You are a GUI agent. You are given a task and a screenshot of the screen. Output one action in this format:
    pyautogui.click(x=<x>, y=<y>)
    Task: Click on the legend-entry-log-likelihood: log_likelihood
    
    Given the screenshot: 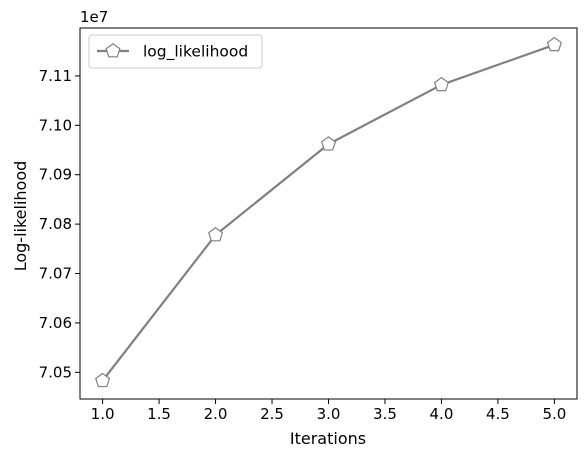 What is the action you would take?
    pyautogui.click(x=195, y=52)
    